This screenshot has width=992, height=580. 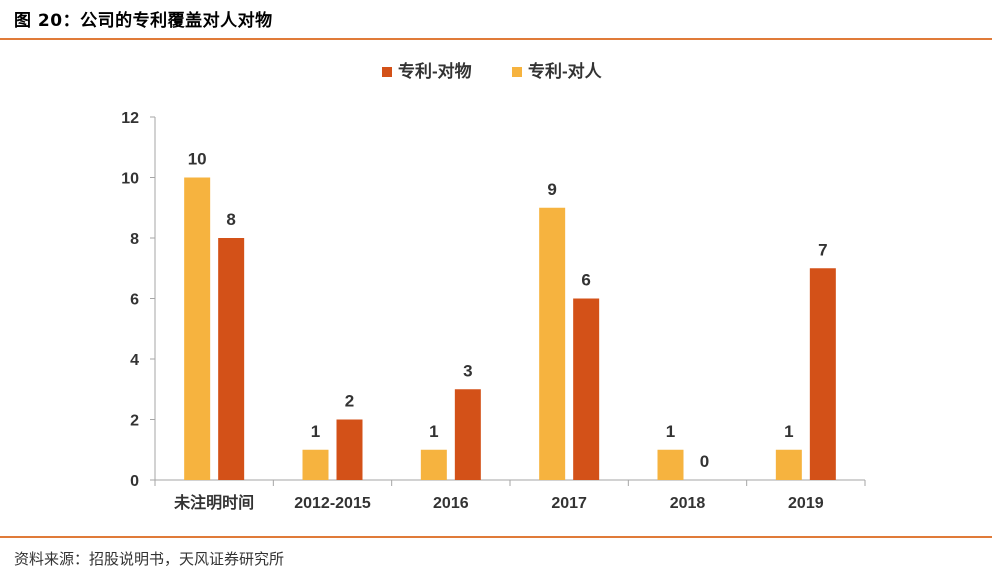 What do you see at coordinates (213, 502) in the screenshot?
I see `x-tick-label: 未注明时间` at bounding box center [213, 502].